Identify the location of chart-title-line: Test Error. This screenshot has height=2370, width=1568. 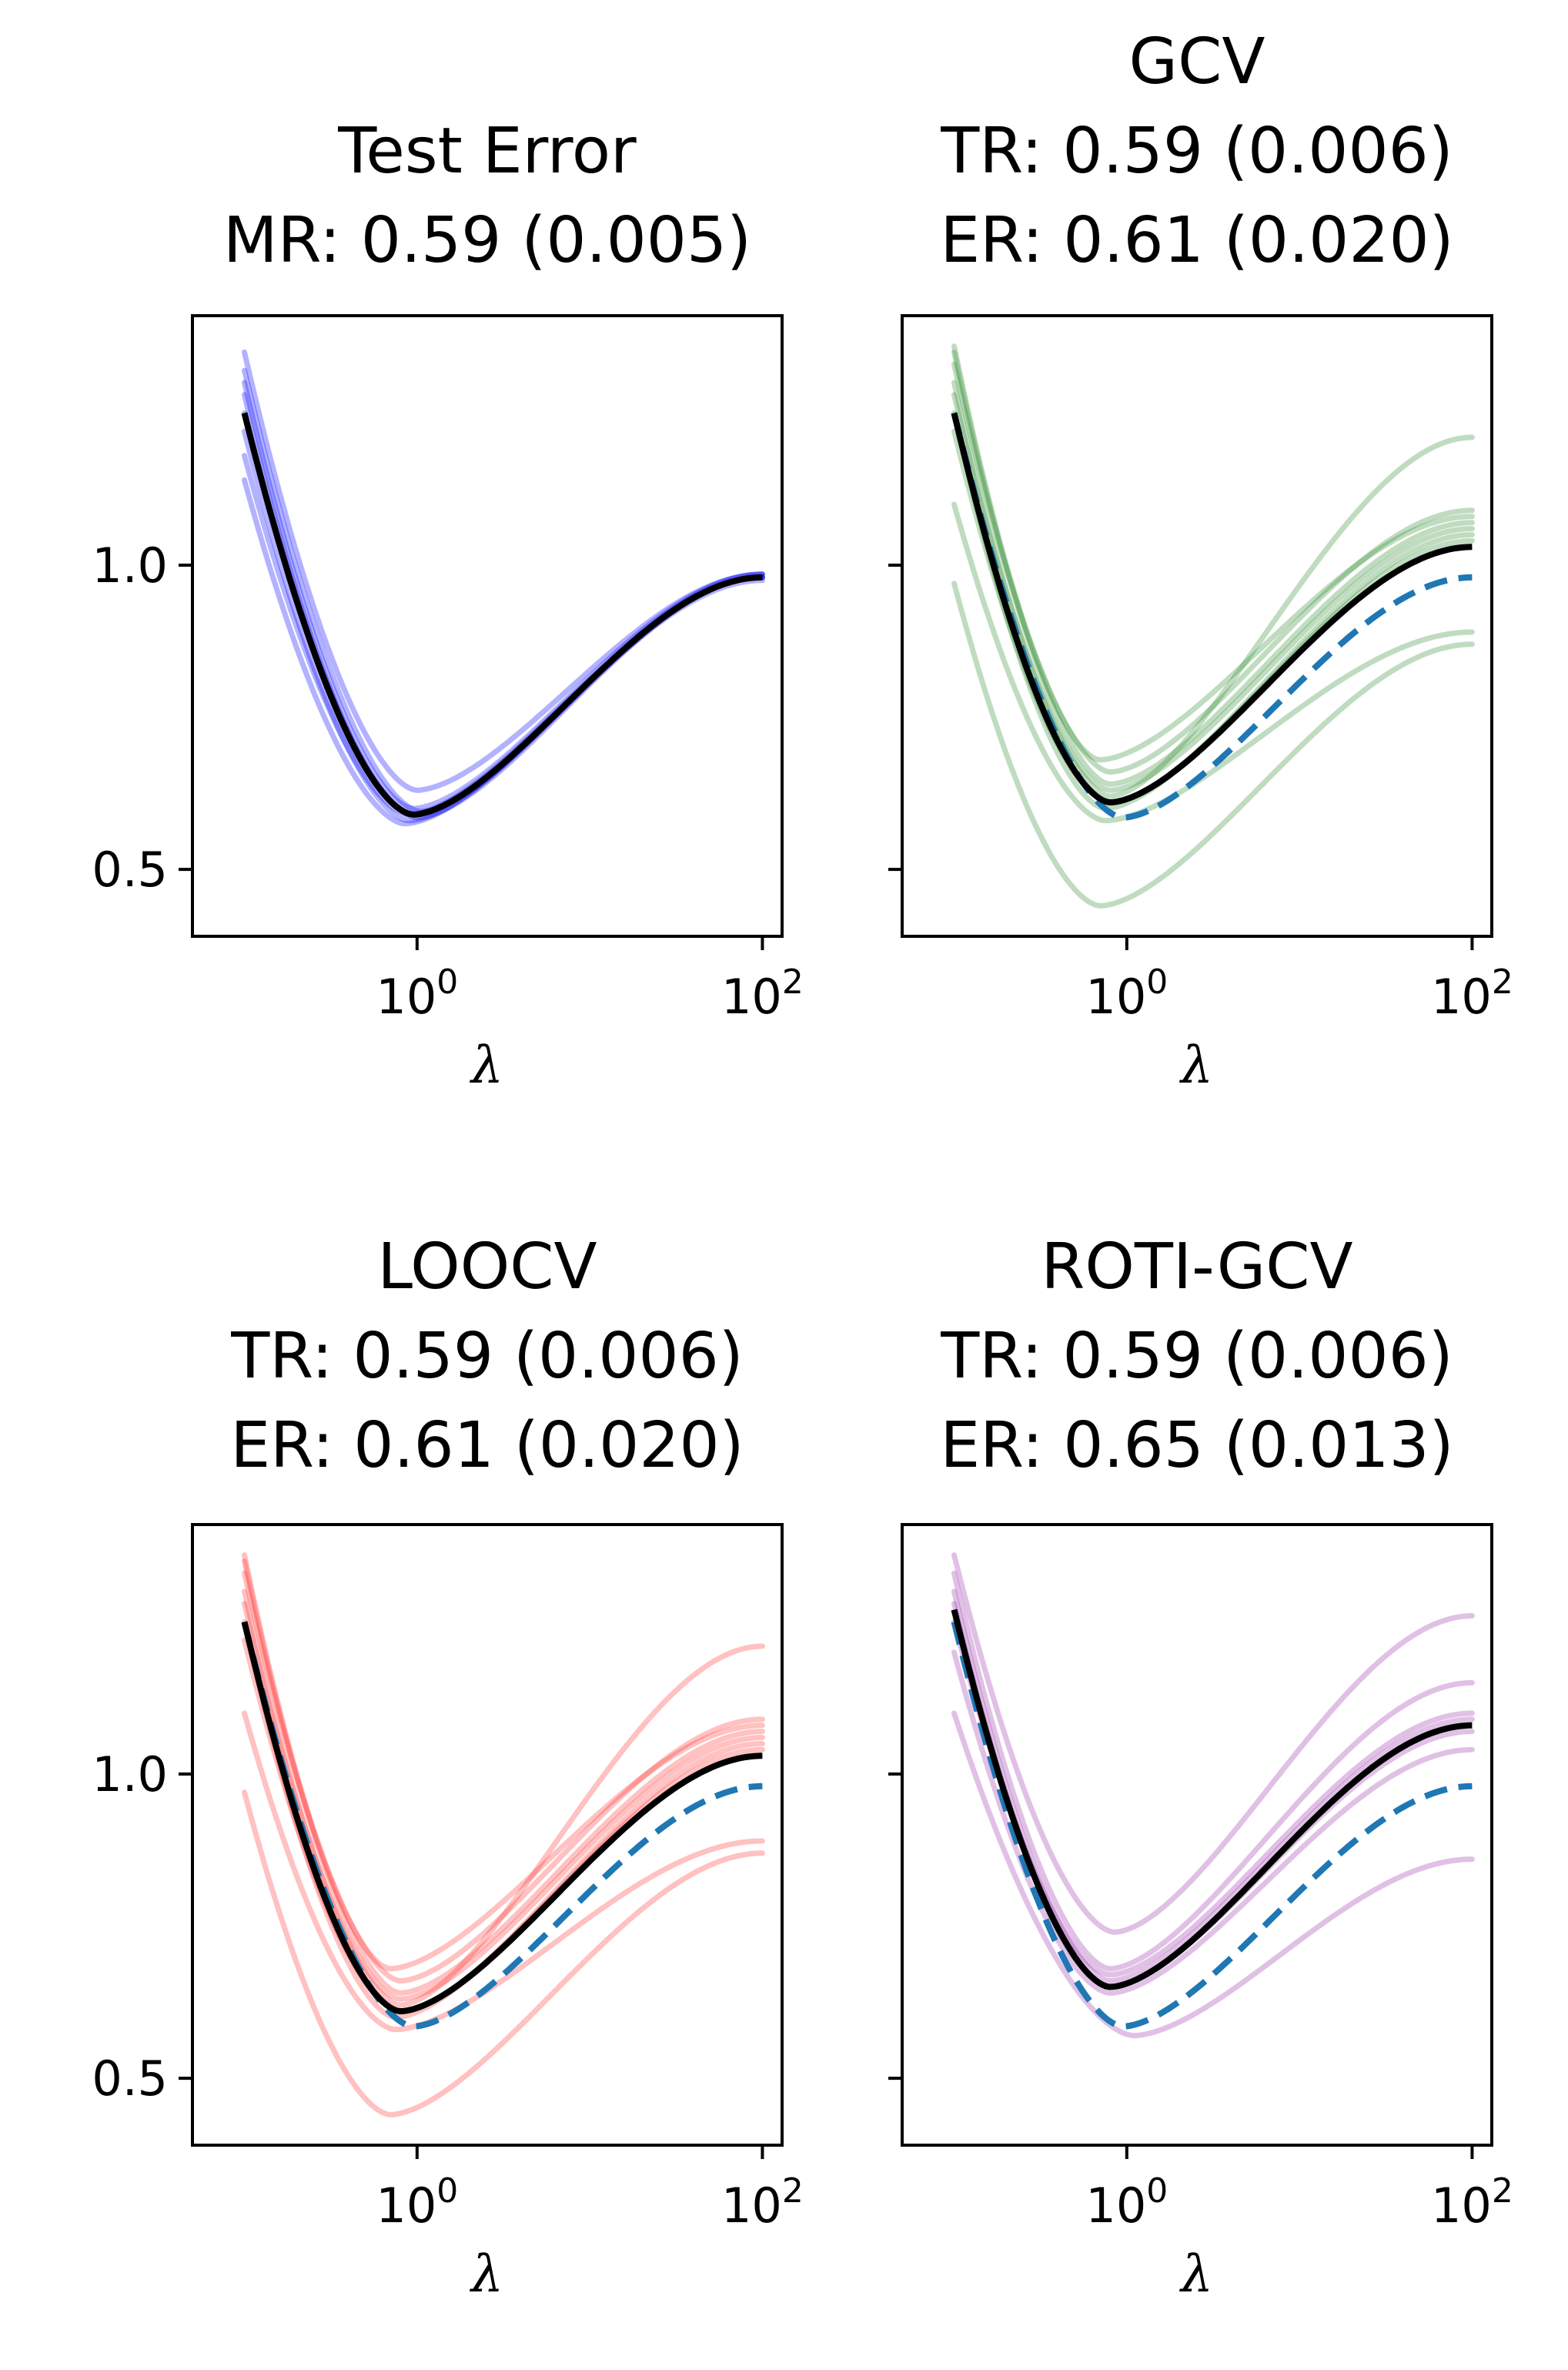
(487, 152).